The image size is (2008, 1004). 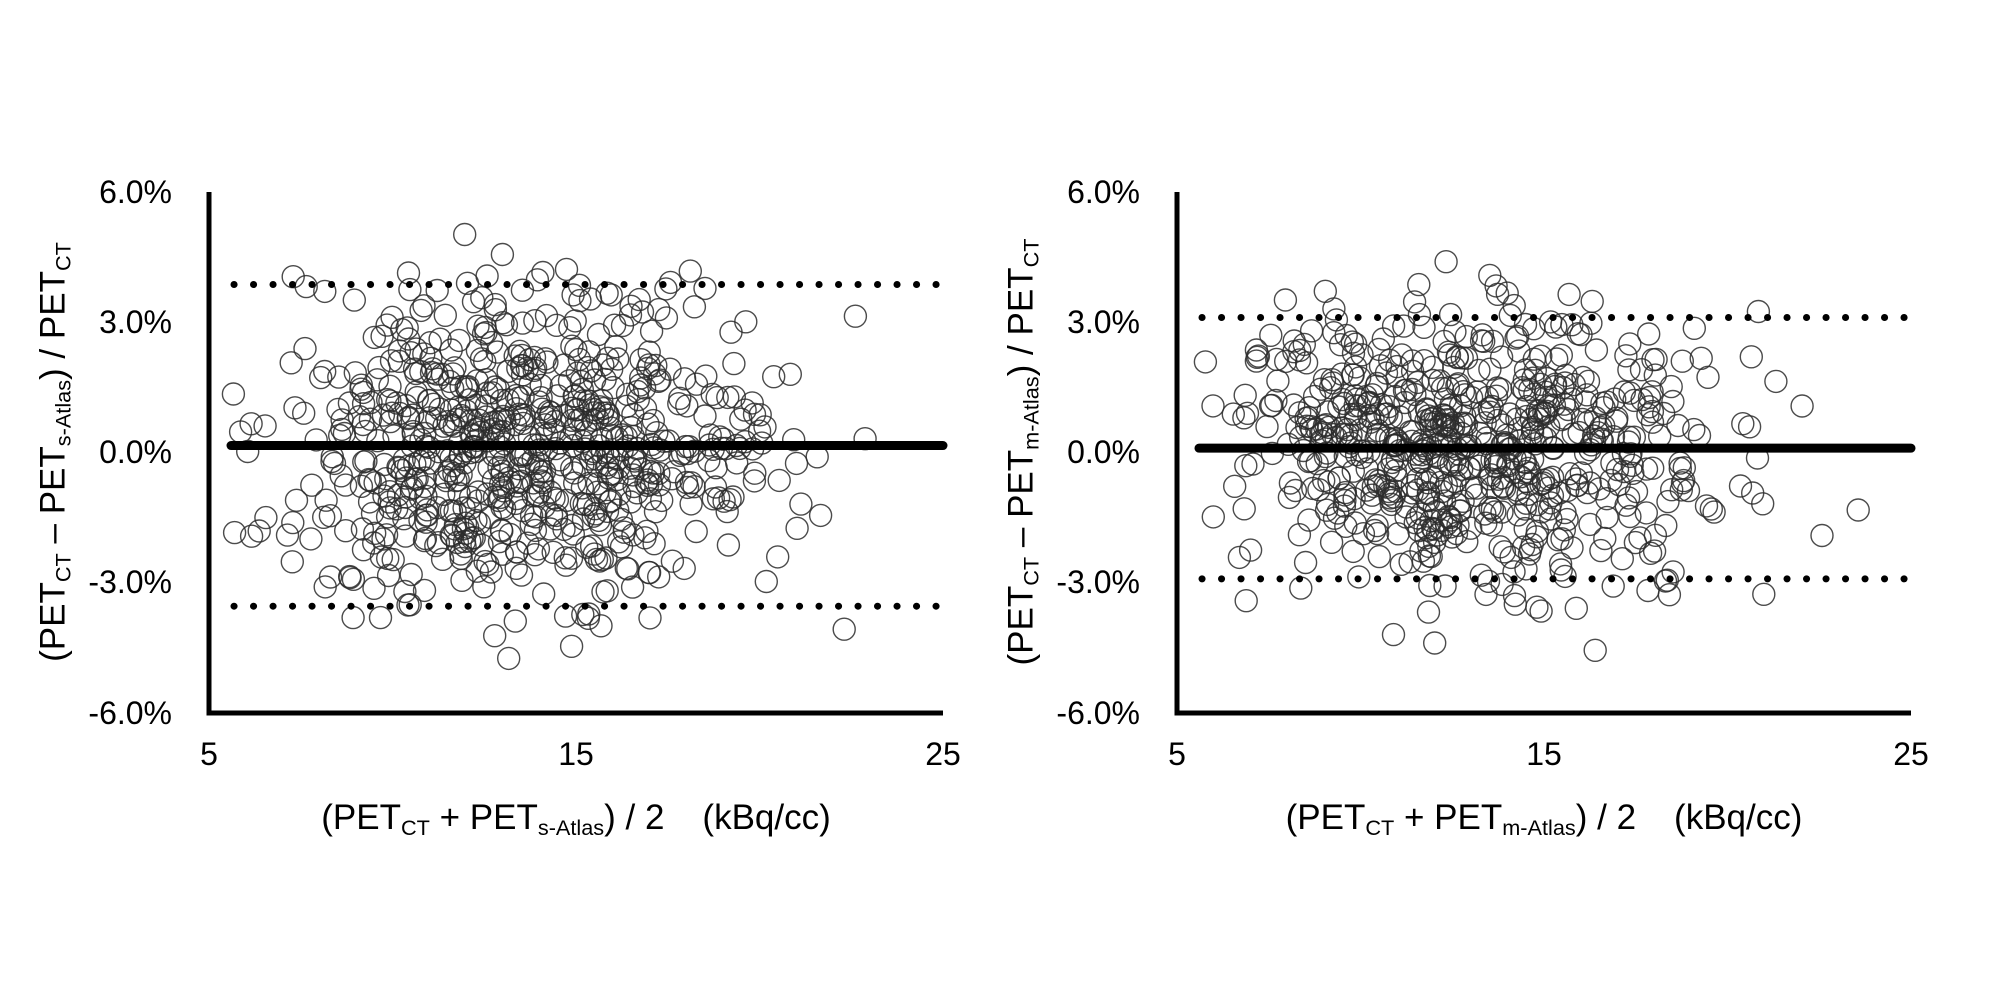 I want to click on right-x-title-sub-ct: CT, so click(x=1380, y=828).